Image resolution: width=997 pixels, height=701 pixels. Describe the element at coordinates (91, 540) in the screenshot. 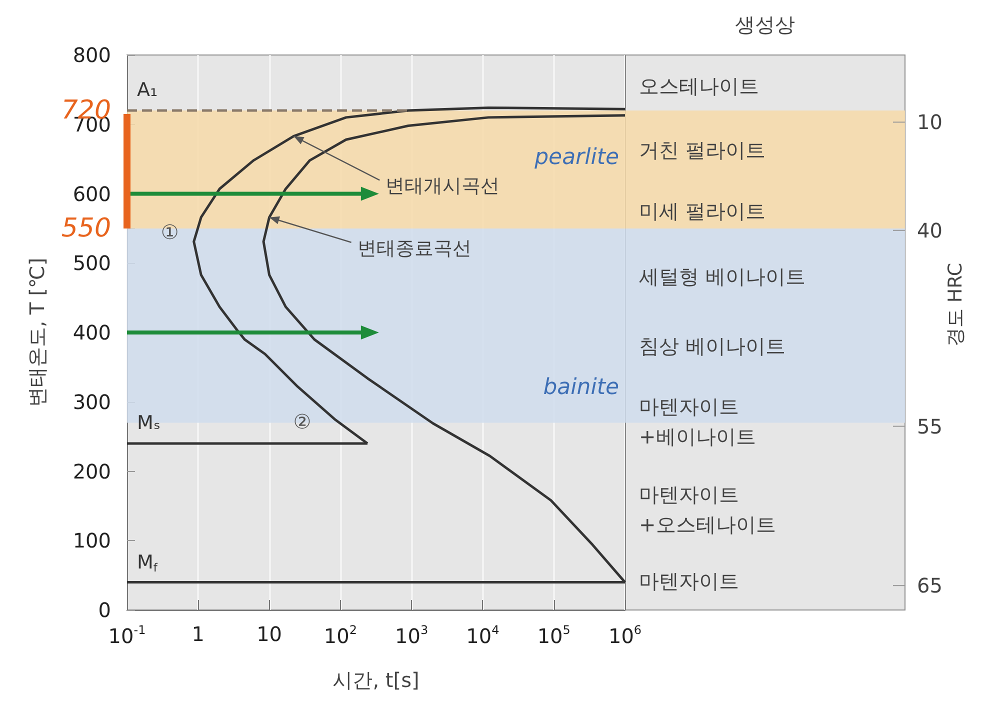

I see `y-tick-label: 100` at that location.